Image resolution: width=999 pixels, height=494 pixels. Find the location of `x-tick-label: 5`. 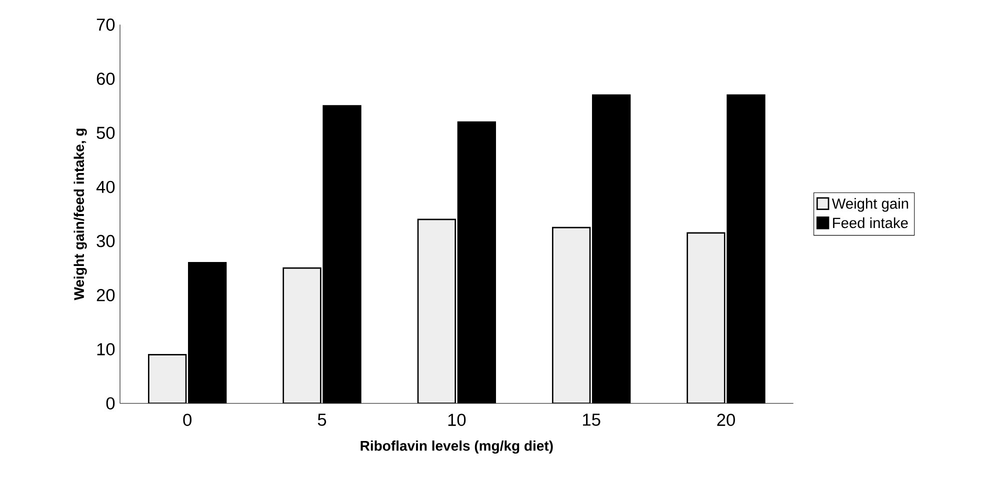

x-tick-label: 5 is located at coordinates (322, 420).